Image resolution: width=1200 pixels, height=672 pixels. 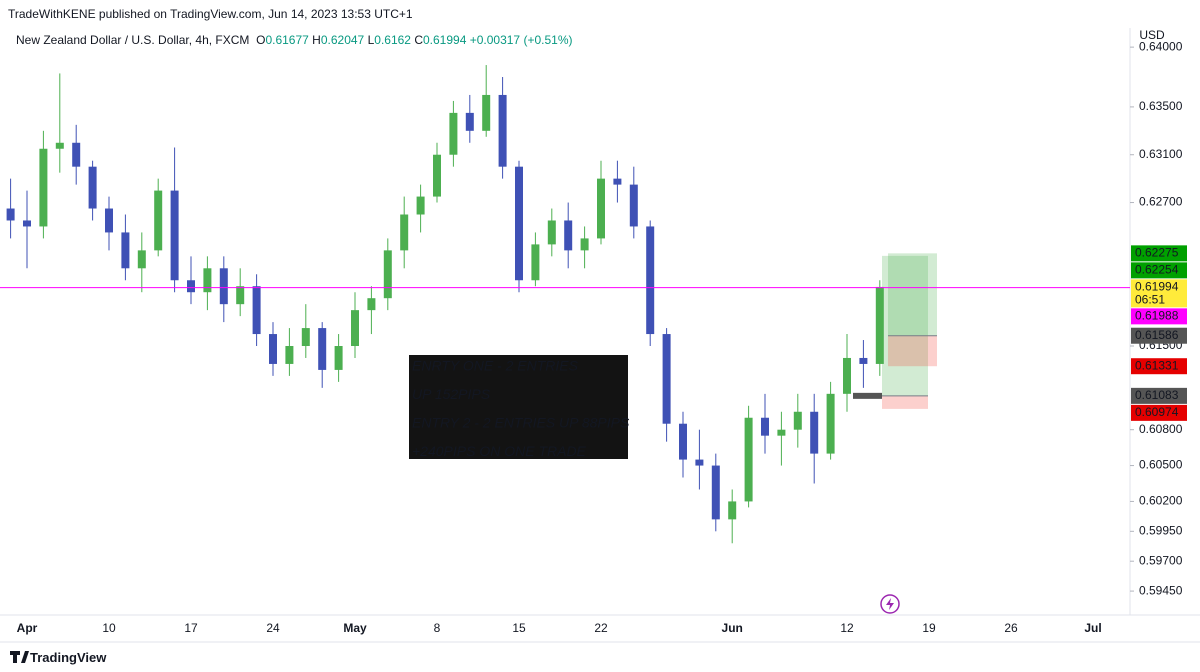 I want to click on position-target, so click(x=912, y=294).